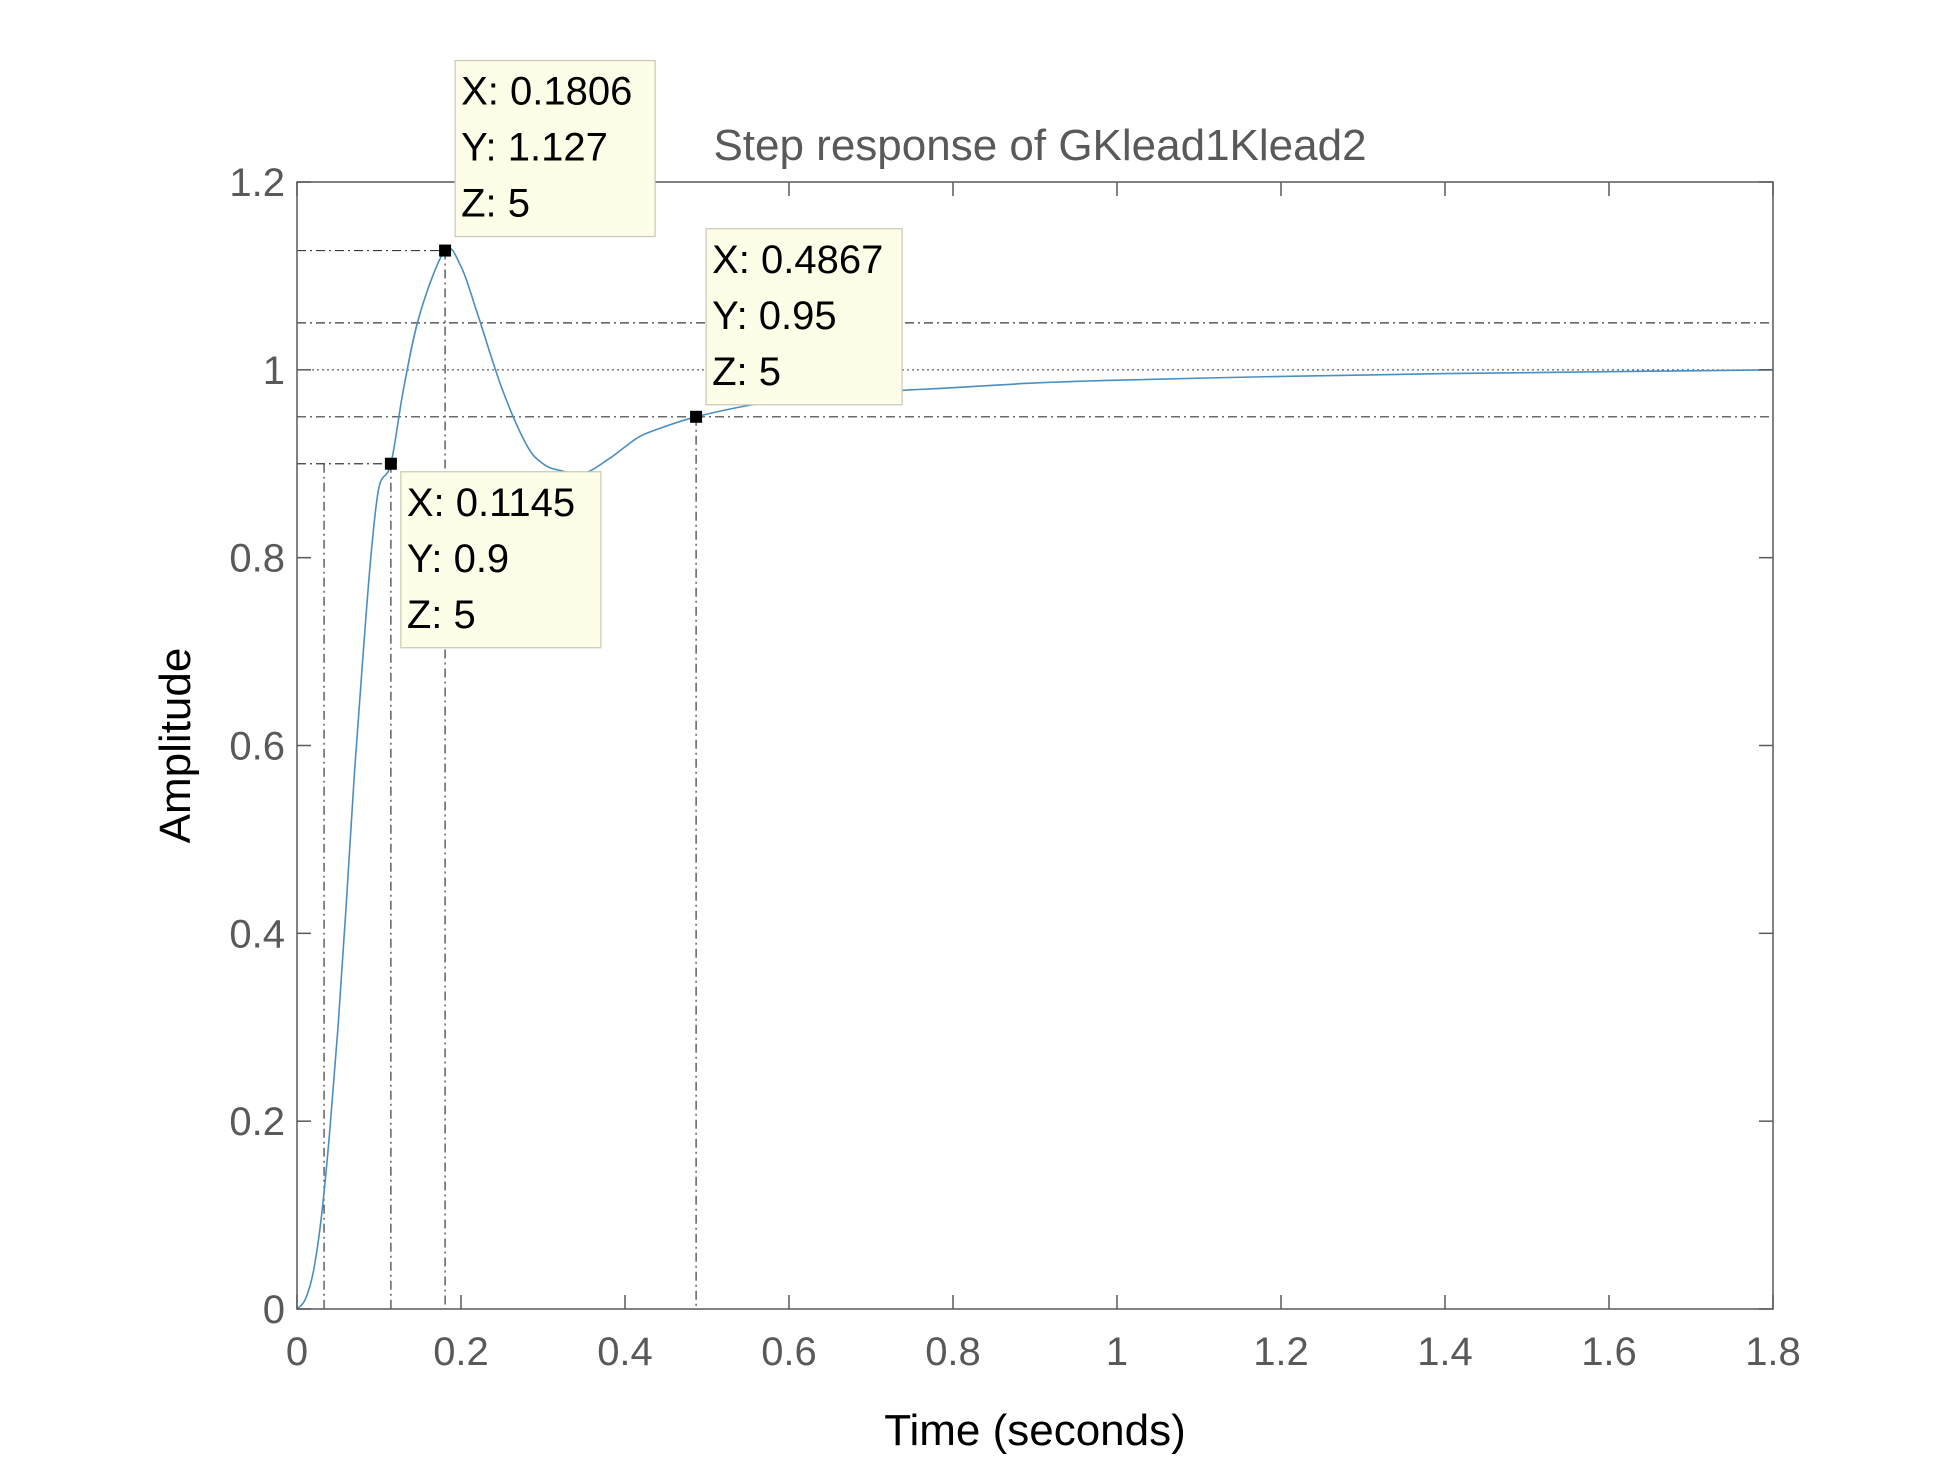 The height and width of the screenshot is (1463, 1951). What do you see at coordinates (534, 148) in the screenshot?
I see `datatip-line: Y: 1.127` at bounding box center [534, 148].